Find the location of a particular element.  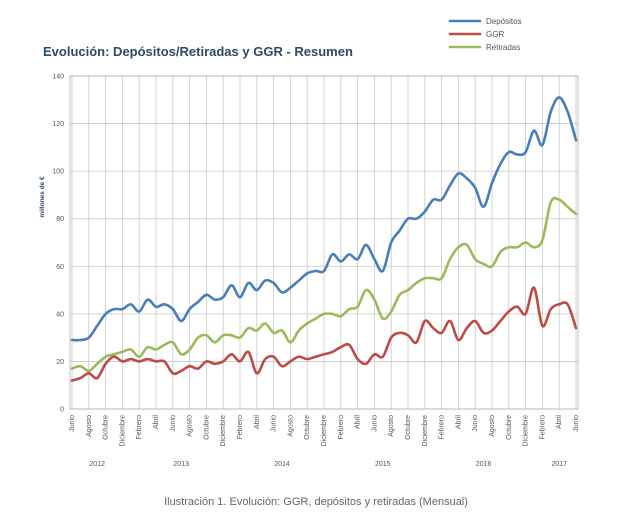

year-label: 2013 is located at coordinates (181, 464).